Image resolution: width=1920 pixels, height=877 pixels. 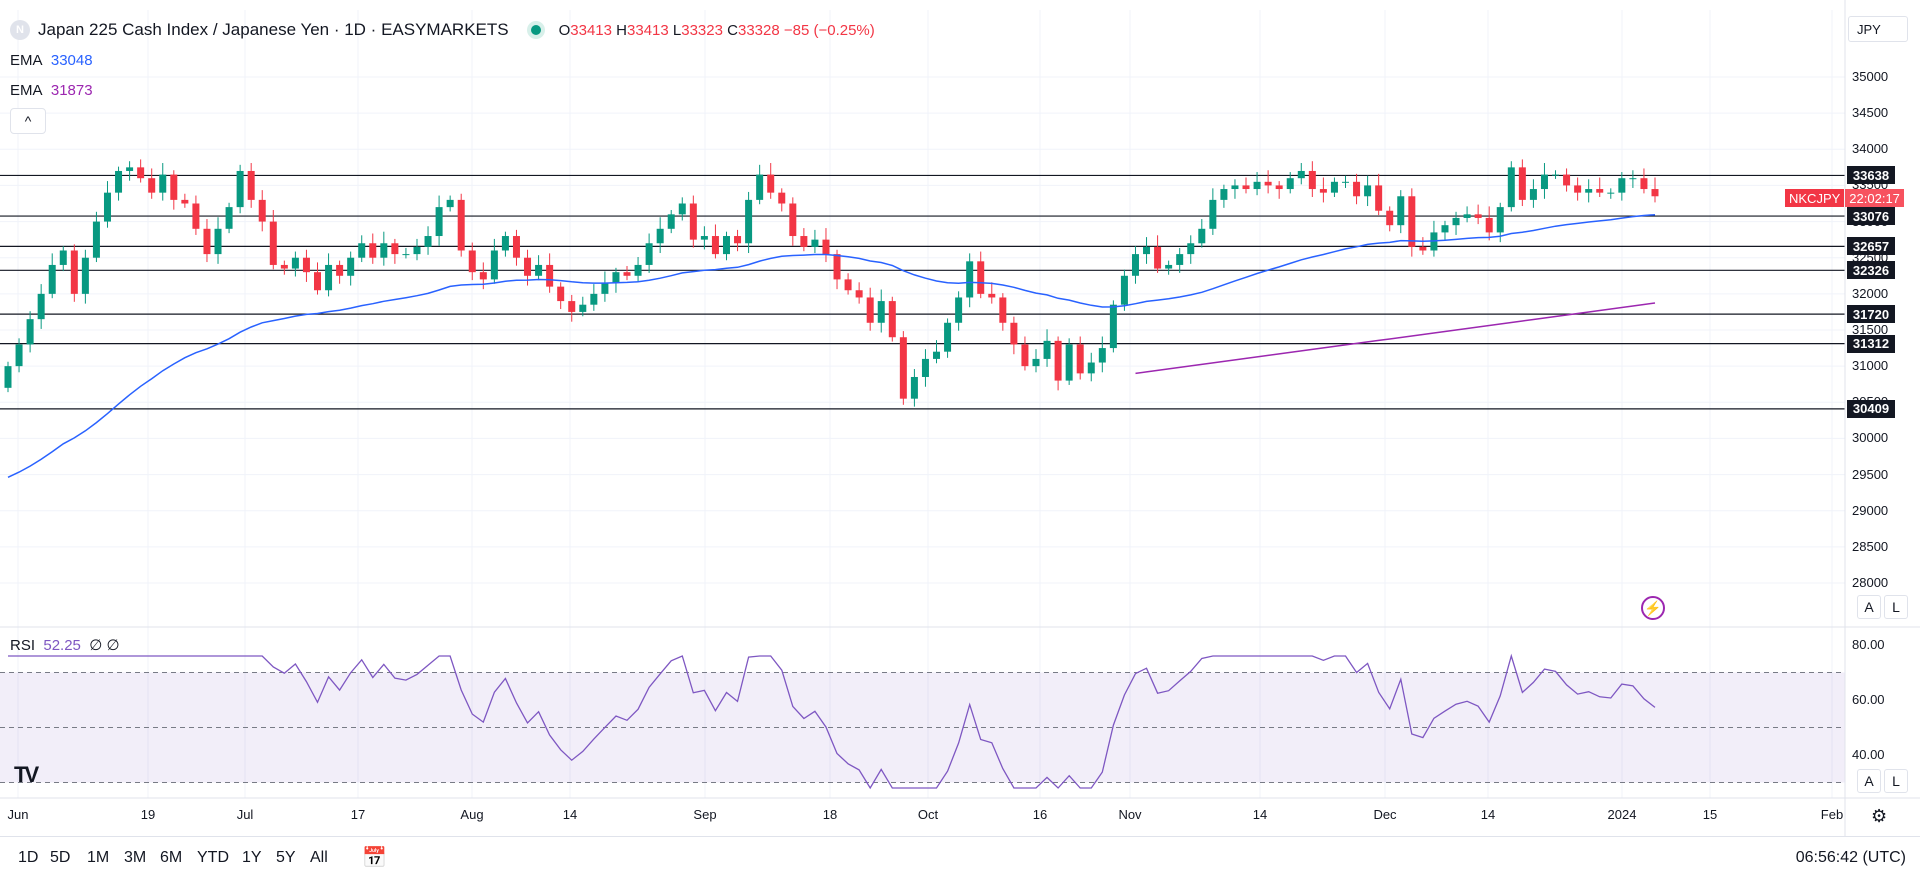 I want to click on rsi-tick: 60.00, so click(x=1868, y=699).